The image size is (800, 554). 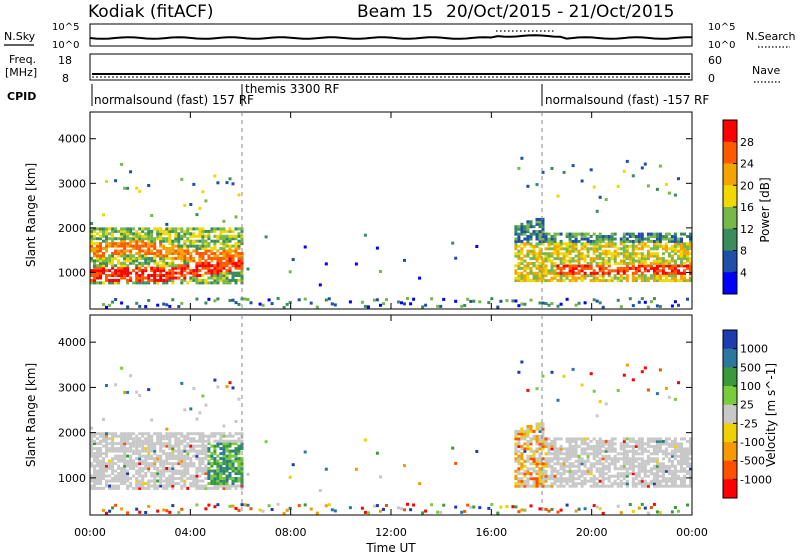 What do you see at coordinates (747, 185) in the screenshot?
I see `power-colorbar-tick: 20` at bounding box center [747, 185].